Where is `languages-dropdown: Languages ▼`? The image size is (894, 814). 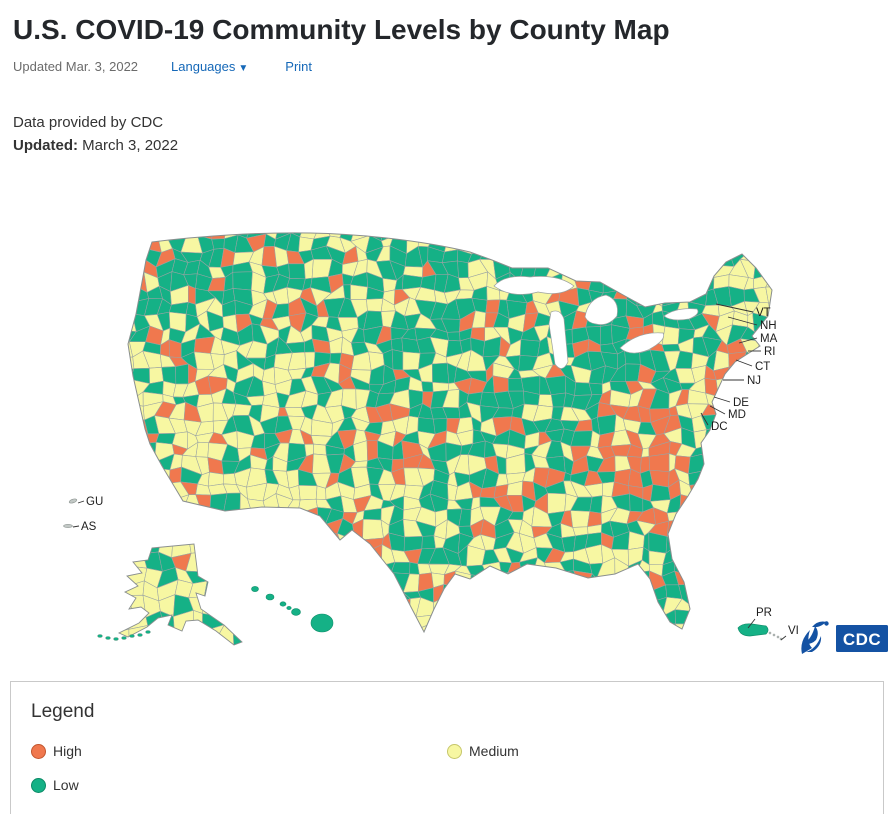 languages-dropdown: Languages ▼ is located at coordinates (209, 66).